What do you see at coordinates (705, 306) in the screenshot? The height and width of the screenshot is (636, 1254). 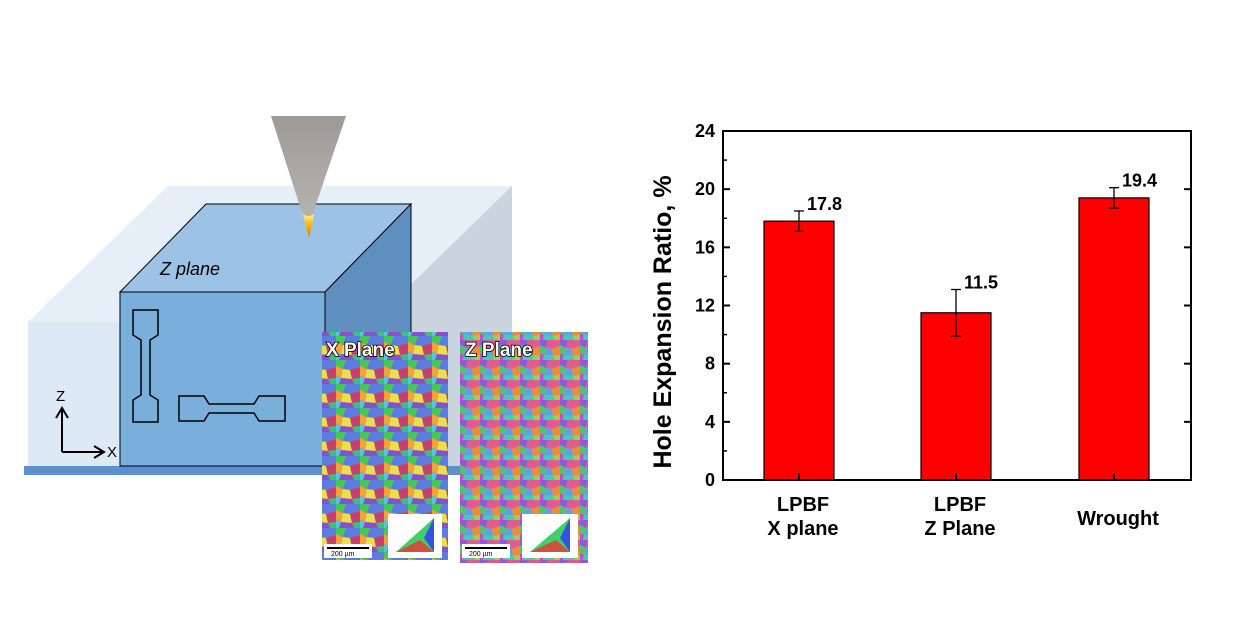 I see `y-tick-label-12: 12` at bounding box center [705, 306].